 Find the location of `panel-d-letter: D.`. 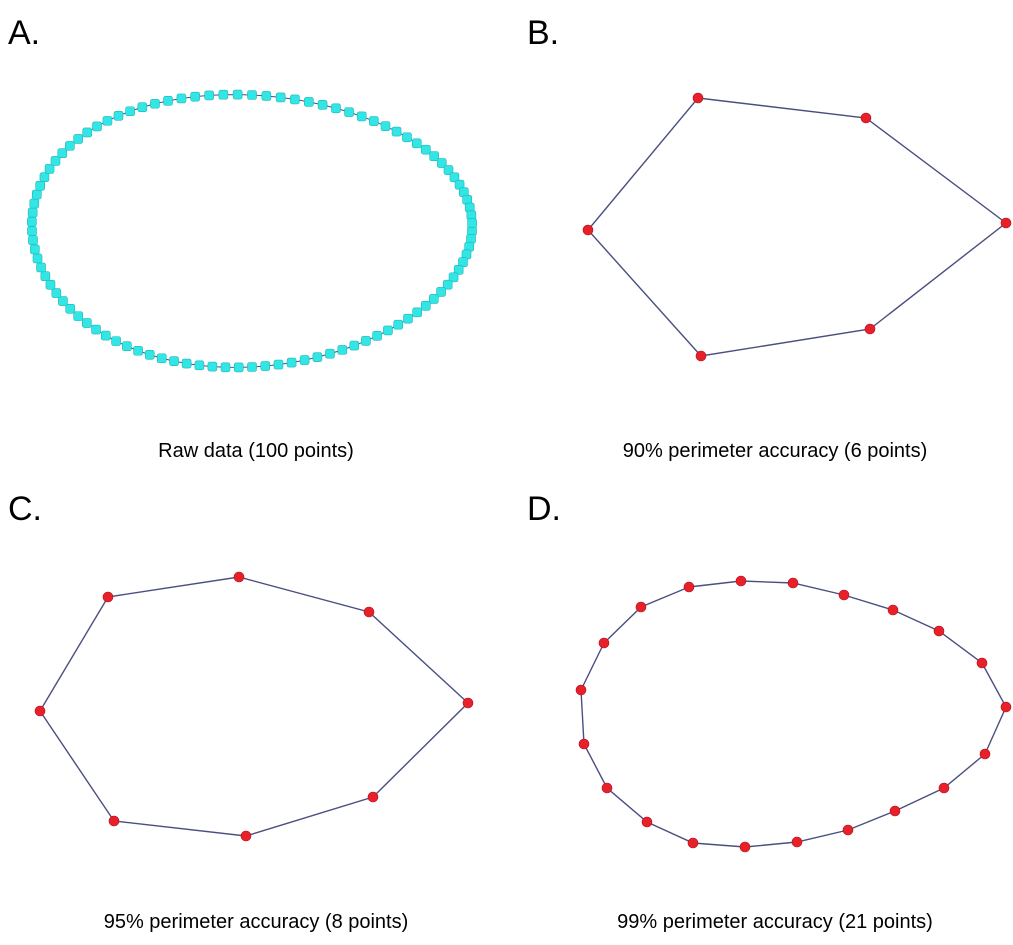

panel-d-letter: D. is located at coordinates (544, 509).